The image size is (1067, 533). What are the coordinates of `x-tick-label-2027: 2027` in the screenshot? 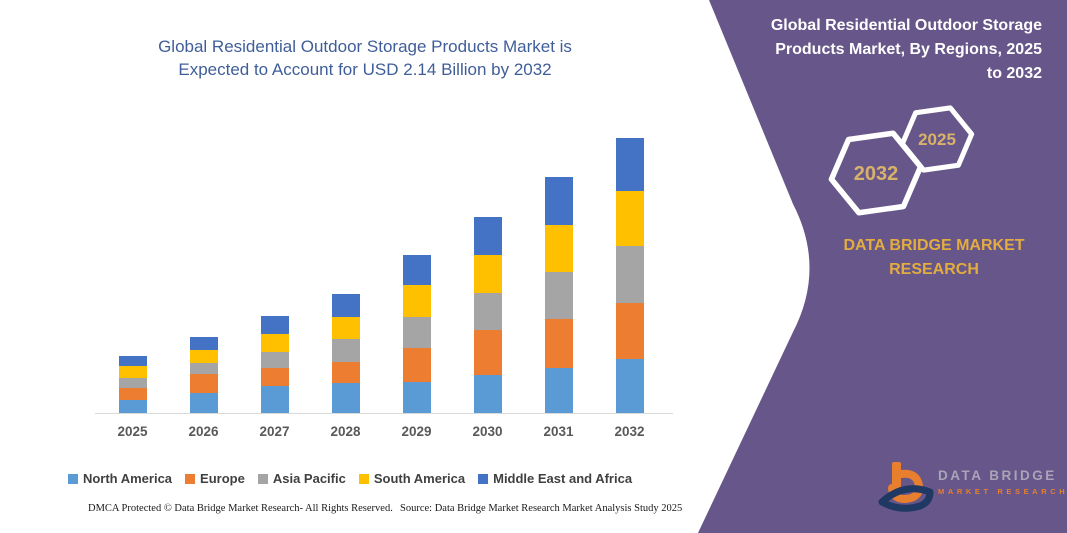 It's located at (274, 431).